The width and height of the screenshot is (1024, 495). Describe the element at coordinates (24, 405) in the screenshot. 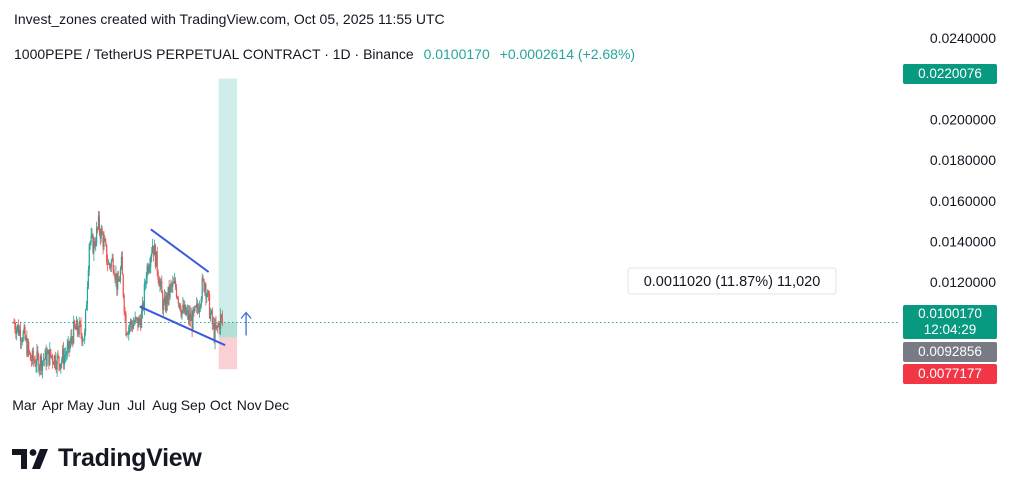

I see `x-tick-label: Mar` at that location.